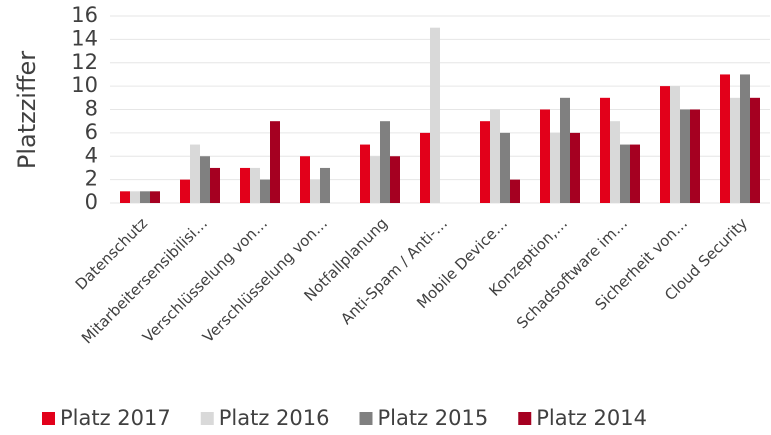 Image resolution: width=771 pixels, height=435 pixels. What do you see at coordinates (433, 418) in the screenshot?
I see `legend-label: Platz 2015` at bounding box center [433, 418].